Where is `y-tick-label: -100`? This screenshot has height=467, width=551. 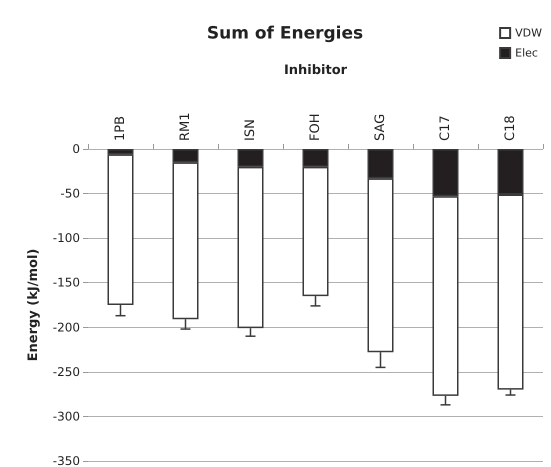
y-tick-label: -100 is located at coordinates (66, 238).